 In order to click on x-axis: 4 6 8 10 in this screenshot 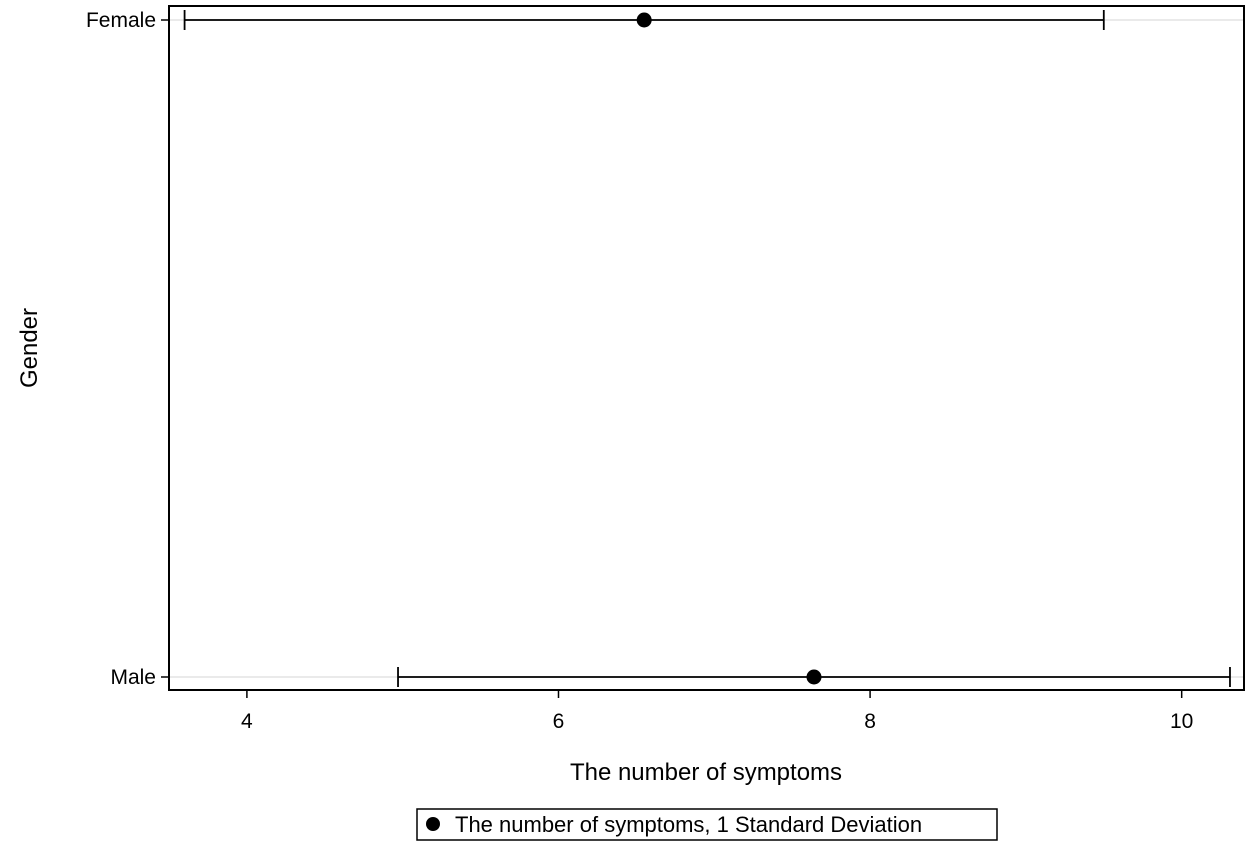, I will do `click(717, 711)`.